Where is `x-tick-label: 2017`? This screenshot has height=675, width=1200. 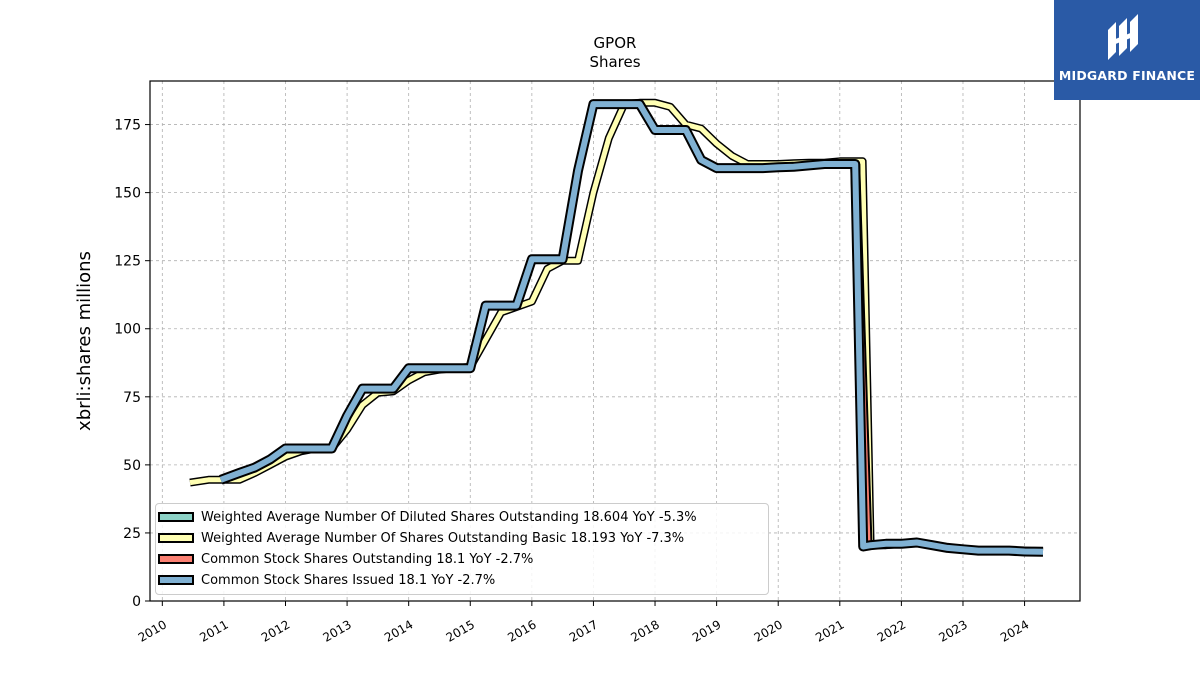
x-tick-label: 2017 is located at coordinates (583, 630).